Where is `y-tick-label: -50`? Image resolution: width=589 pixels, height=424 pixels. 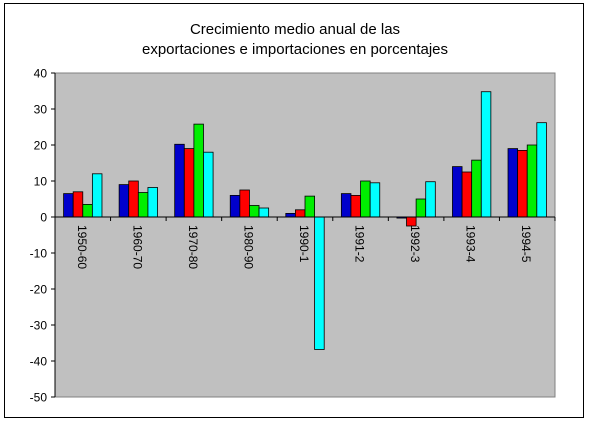 y-tick-label: -50 is located at coordinates (39, 398).